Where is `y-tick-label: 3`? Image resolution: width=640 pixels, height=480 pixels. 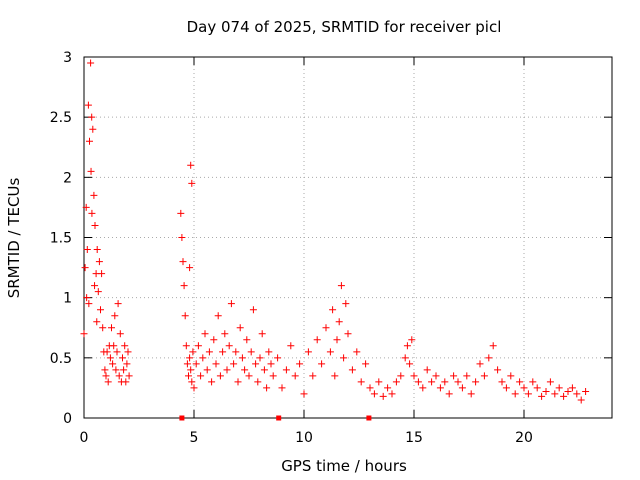
y-tick-label: 3 is located at coordinates (67, 58).